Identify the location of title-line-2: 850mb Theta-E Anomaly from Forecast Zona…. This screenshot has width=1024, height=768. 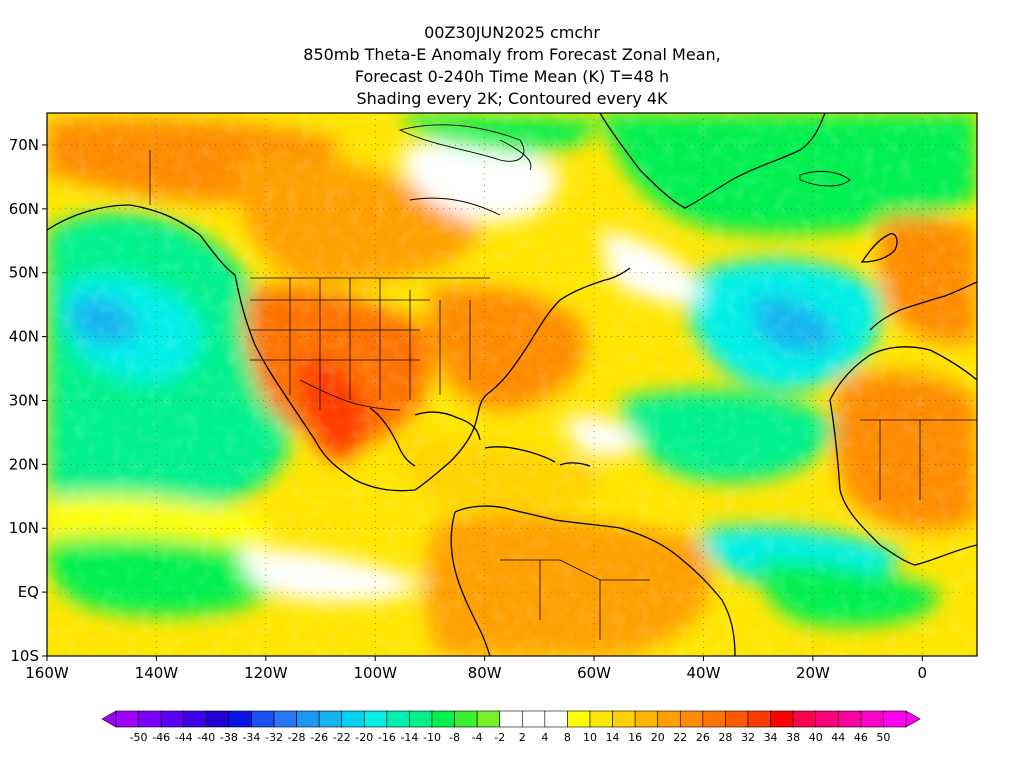
(512, 54).